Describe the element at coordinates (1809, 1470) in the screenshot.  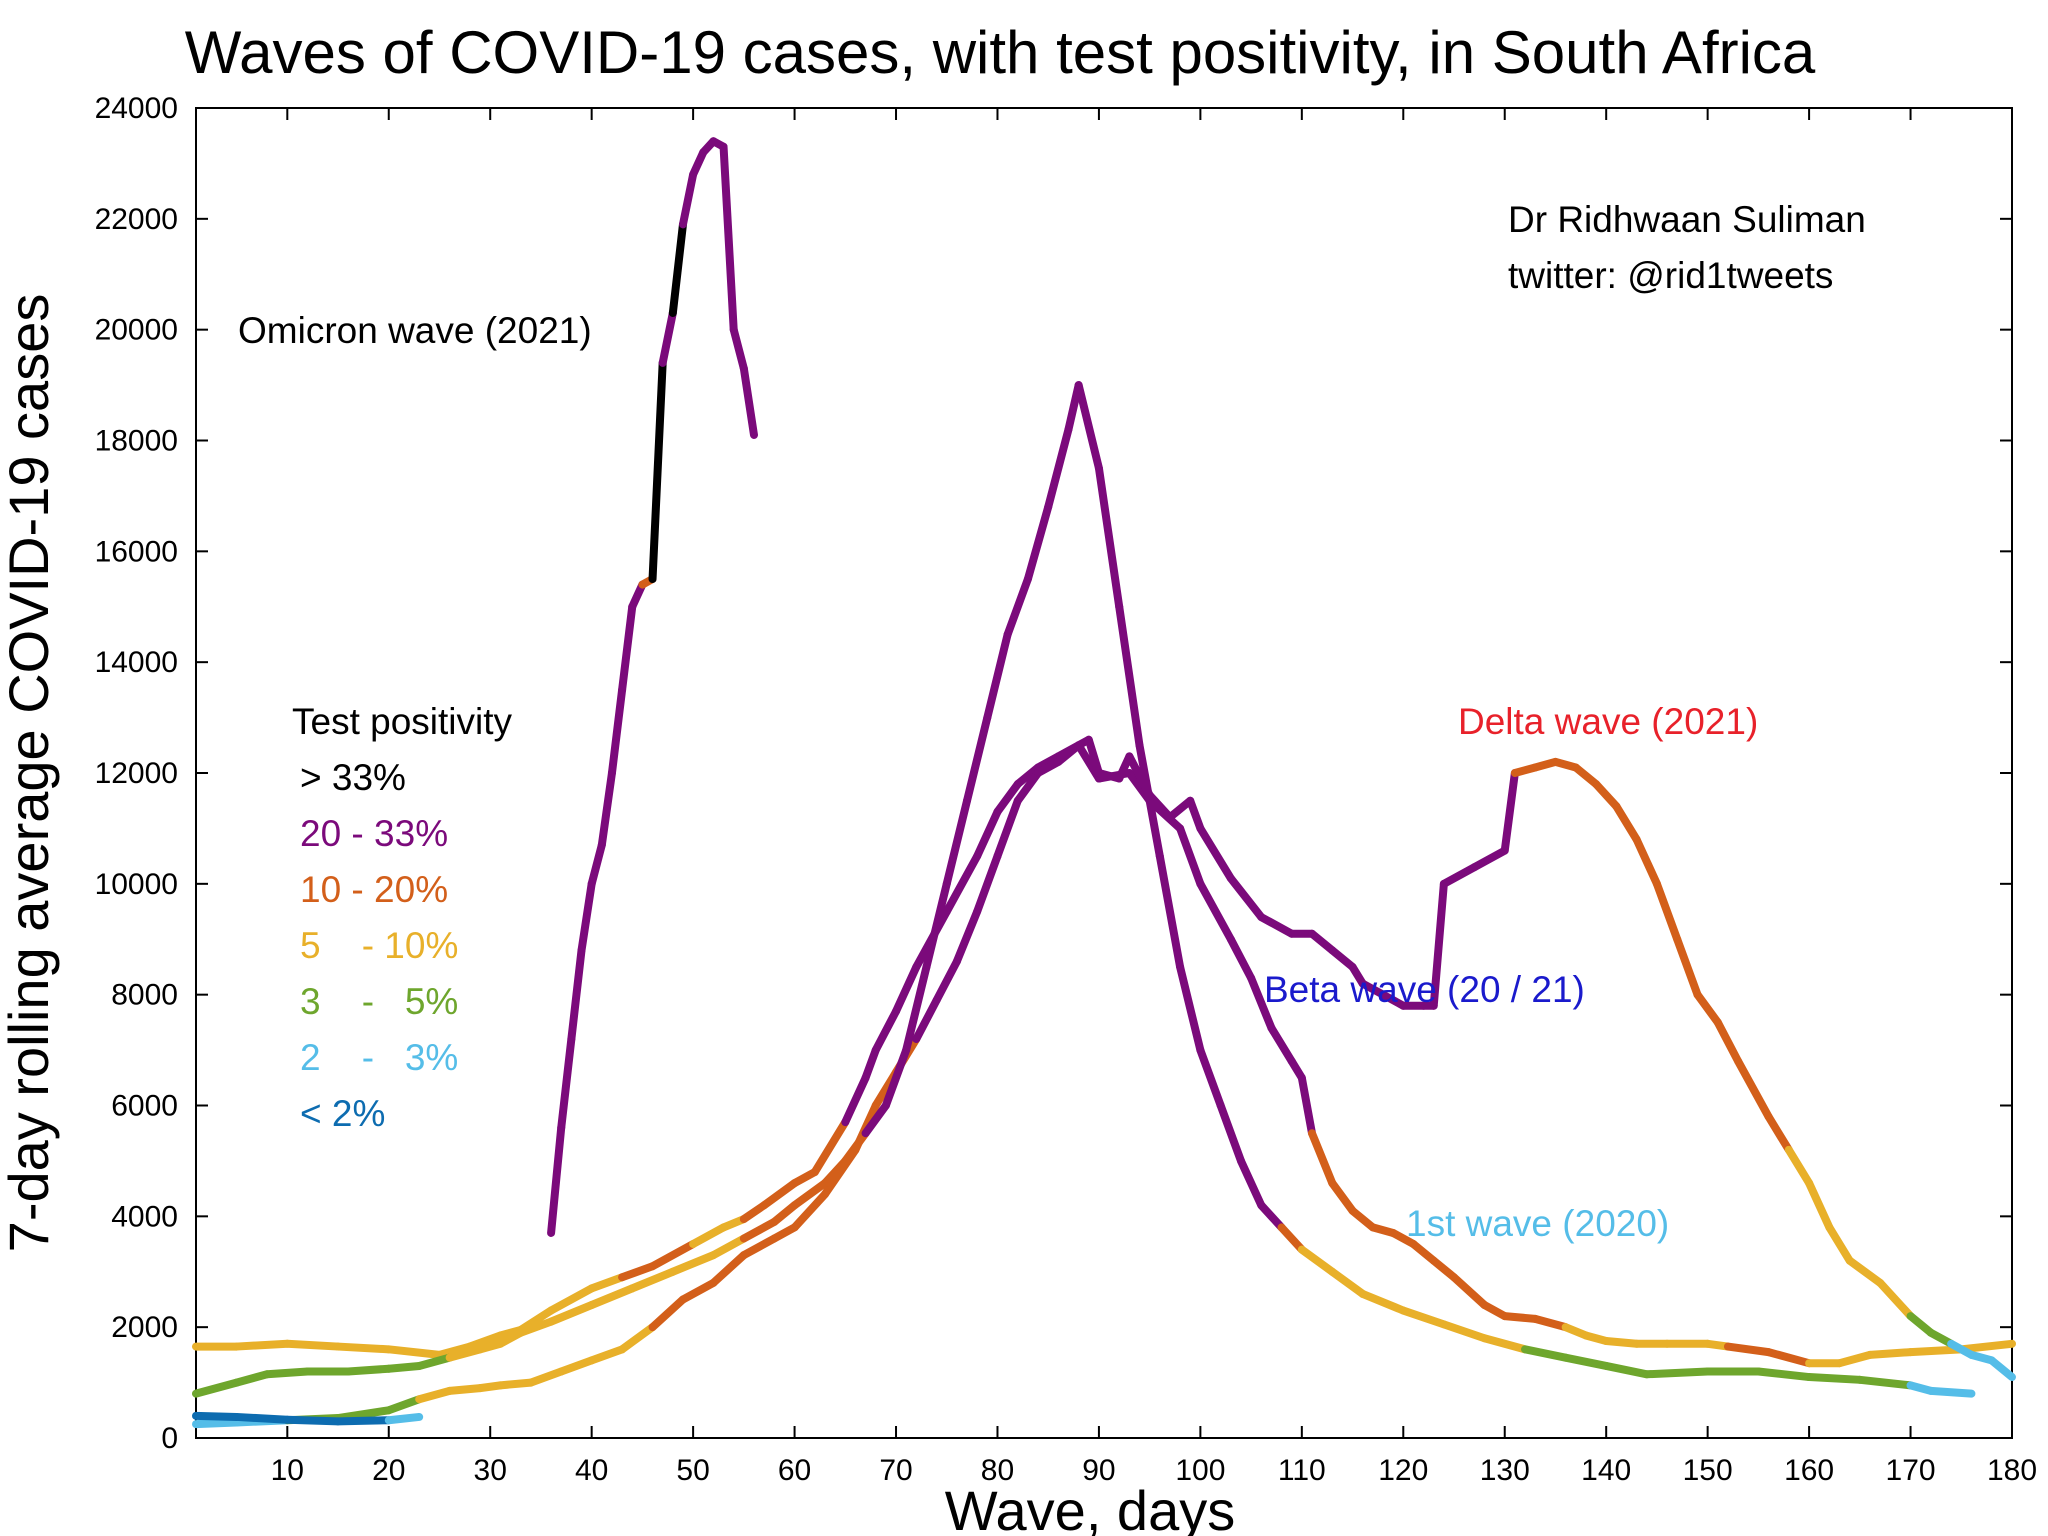
I see `x-tick-label: 160` at that location.